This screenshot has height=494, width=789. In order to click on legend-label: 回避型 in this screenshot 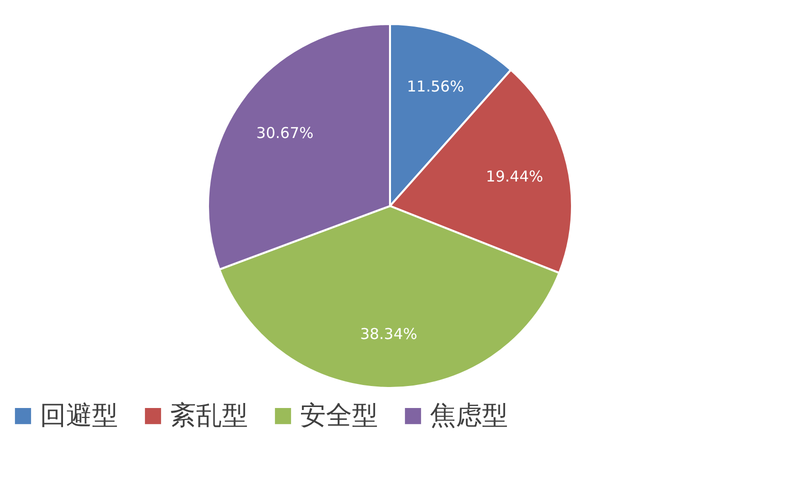, I will do `click(79, 416)`.